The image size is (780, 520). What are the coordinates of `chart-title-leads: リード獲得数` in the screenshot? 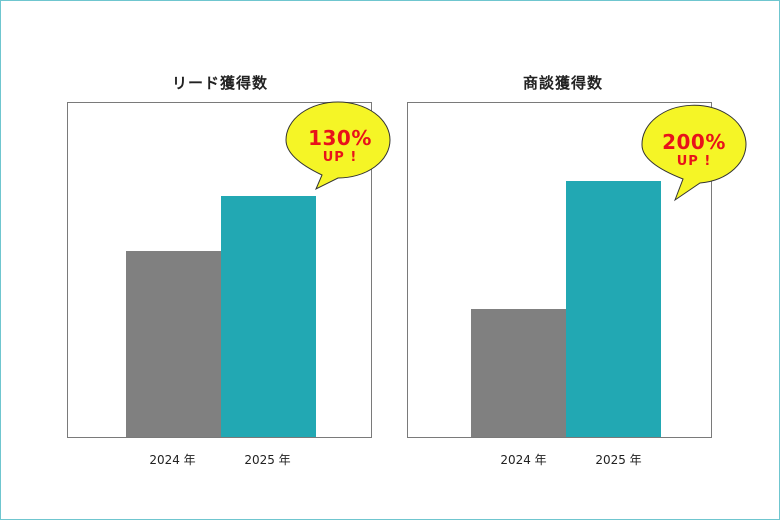 It's located at (219, 83).